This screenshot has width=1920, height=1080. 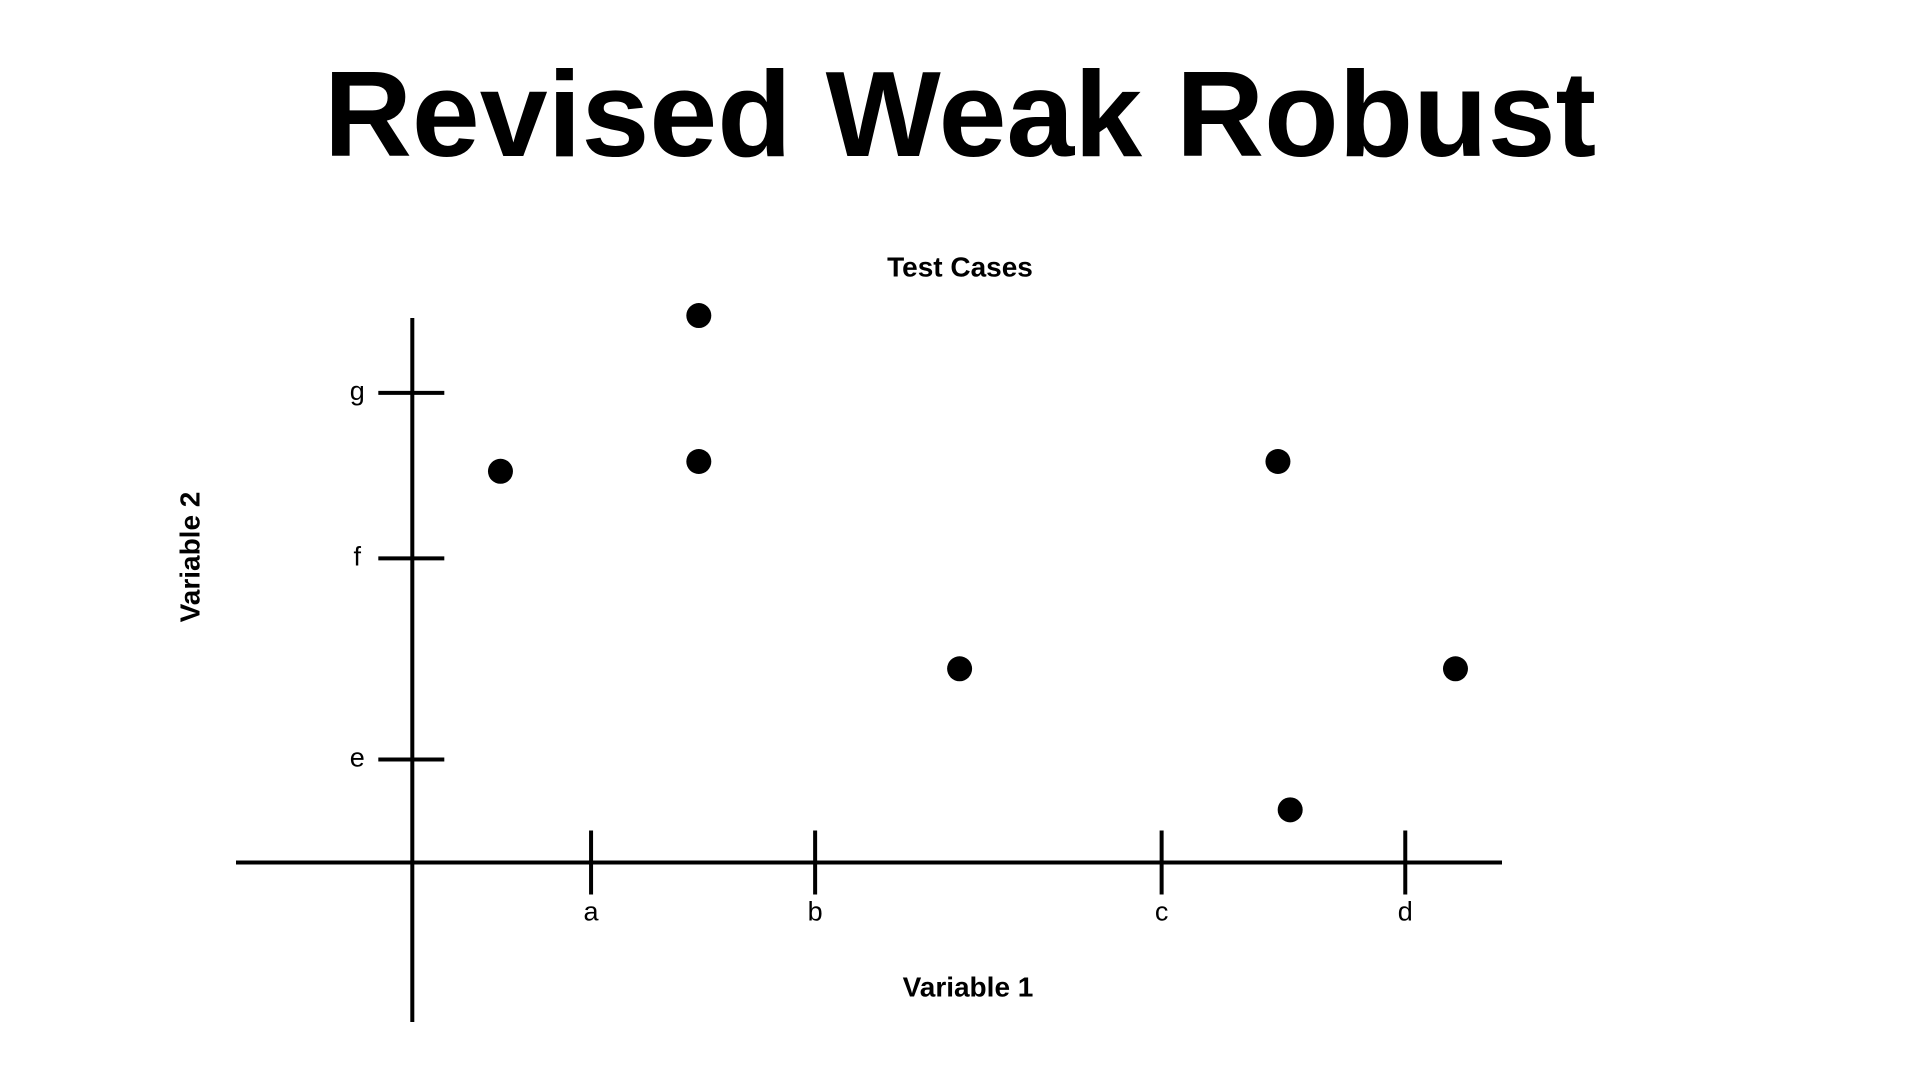 I want to click on x-axis-label: Variable 1, so click(x=968, y=986).